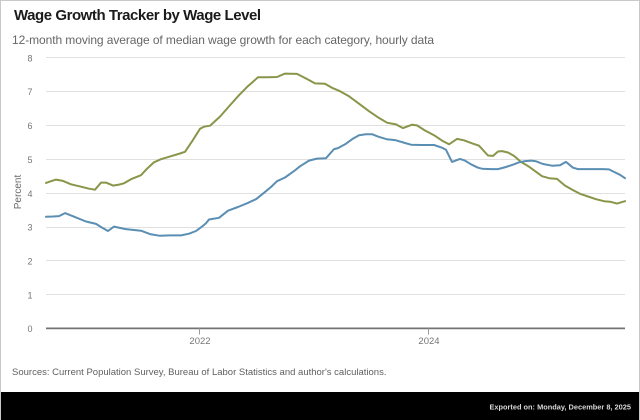 The image size is (640, 420). I want to click on svg-text: 3, so click(29, 228).